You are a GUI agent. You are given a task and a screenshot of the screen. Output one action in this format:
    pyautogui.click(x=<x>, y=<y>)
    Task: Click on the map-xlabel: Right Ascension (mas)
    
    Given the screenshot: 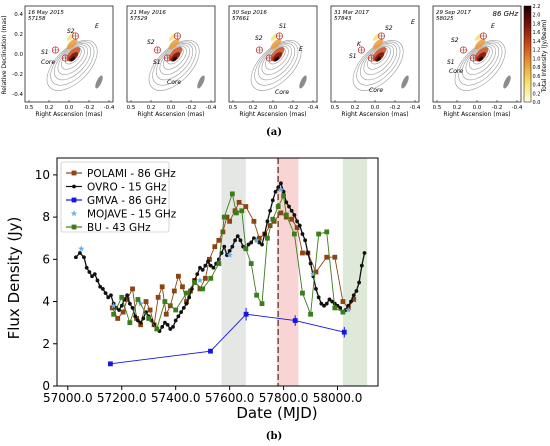 What is the action you would take?
    pyautogui.click(x=374, y=114)
    